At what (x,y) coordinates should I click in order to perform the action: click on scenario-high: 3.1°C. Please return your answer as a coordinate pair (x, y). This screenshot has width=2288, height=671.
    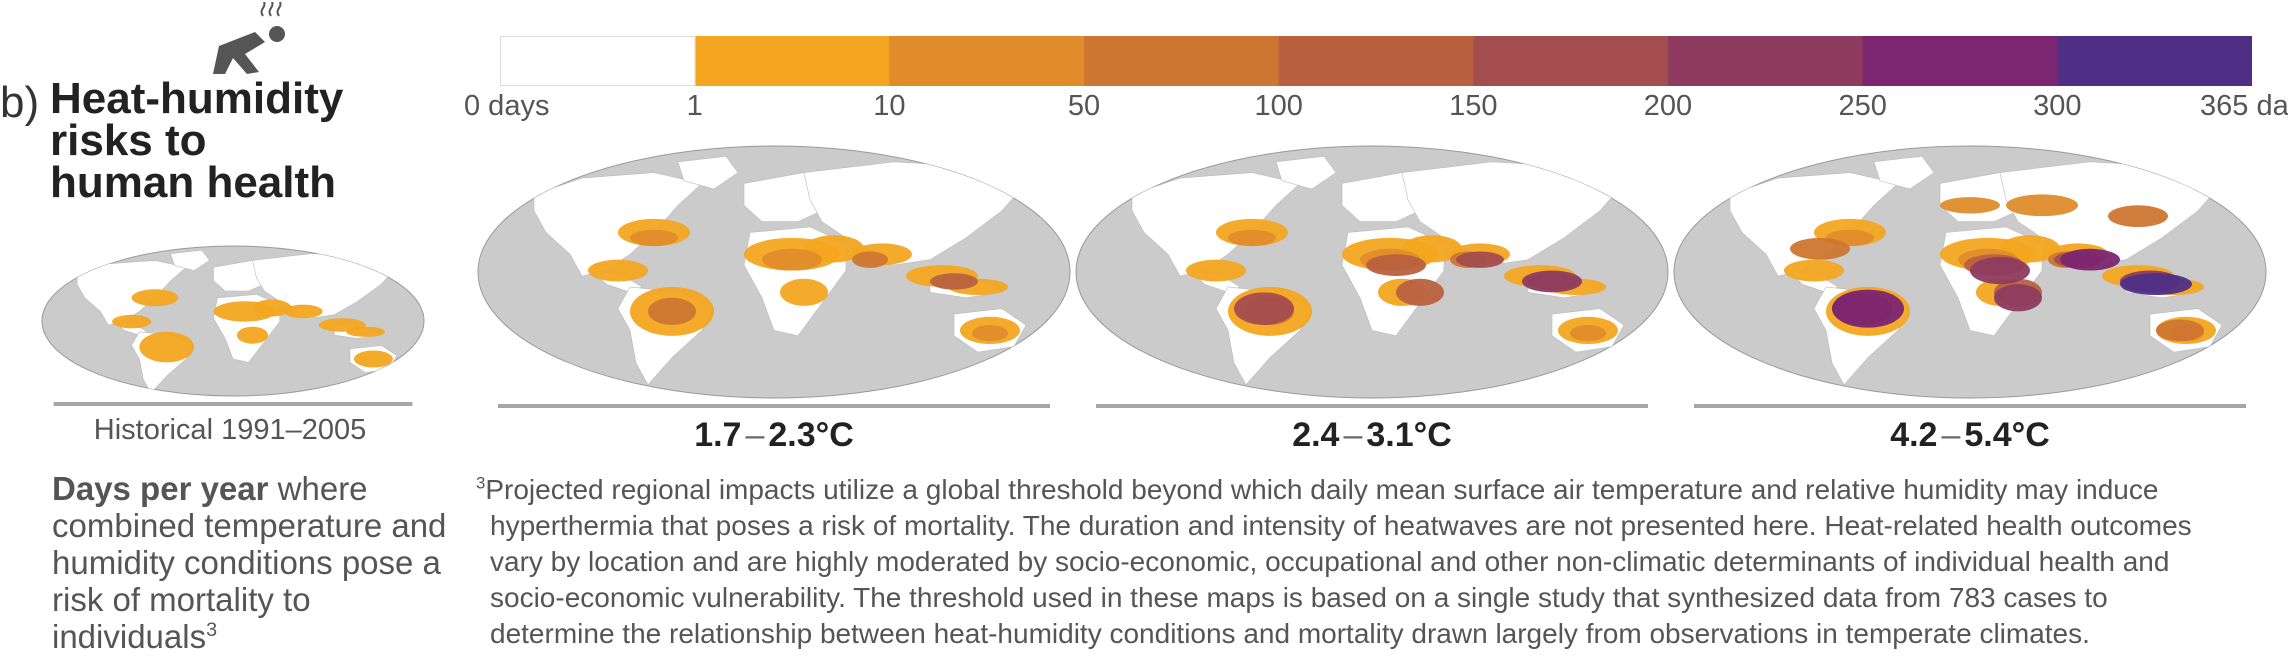
    Looking at the image, I should click on (1409, 435).